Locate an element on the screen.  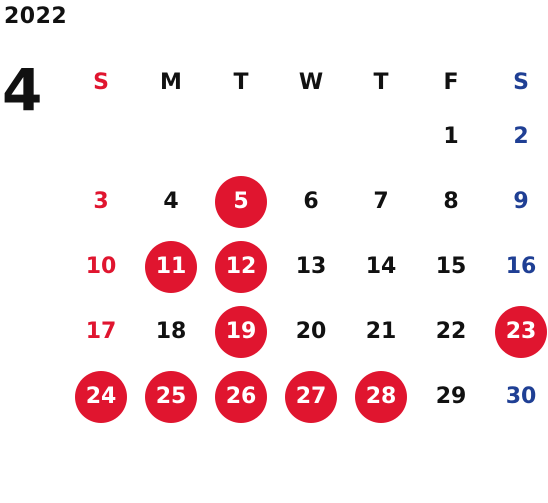
day-cell: 15 is located at coordinates (451, 266).